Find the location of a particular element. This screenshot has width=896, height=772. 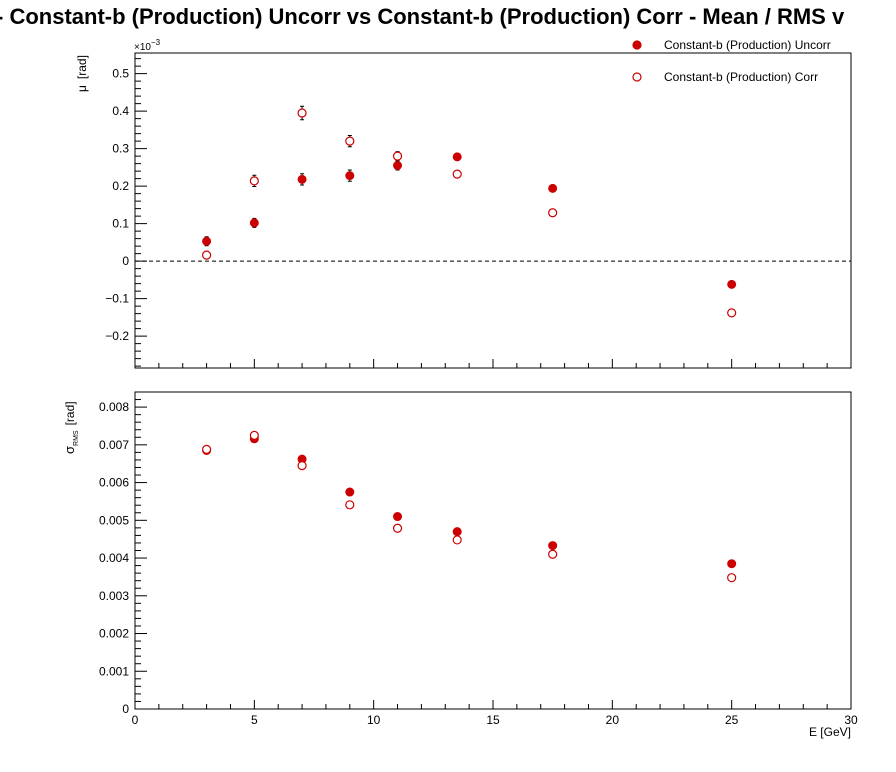

xtick-label: 10 is located at coordinates (374, 720).